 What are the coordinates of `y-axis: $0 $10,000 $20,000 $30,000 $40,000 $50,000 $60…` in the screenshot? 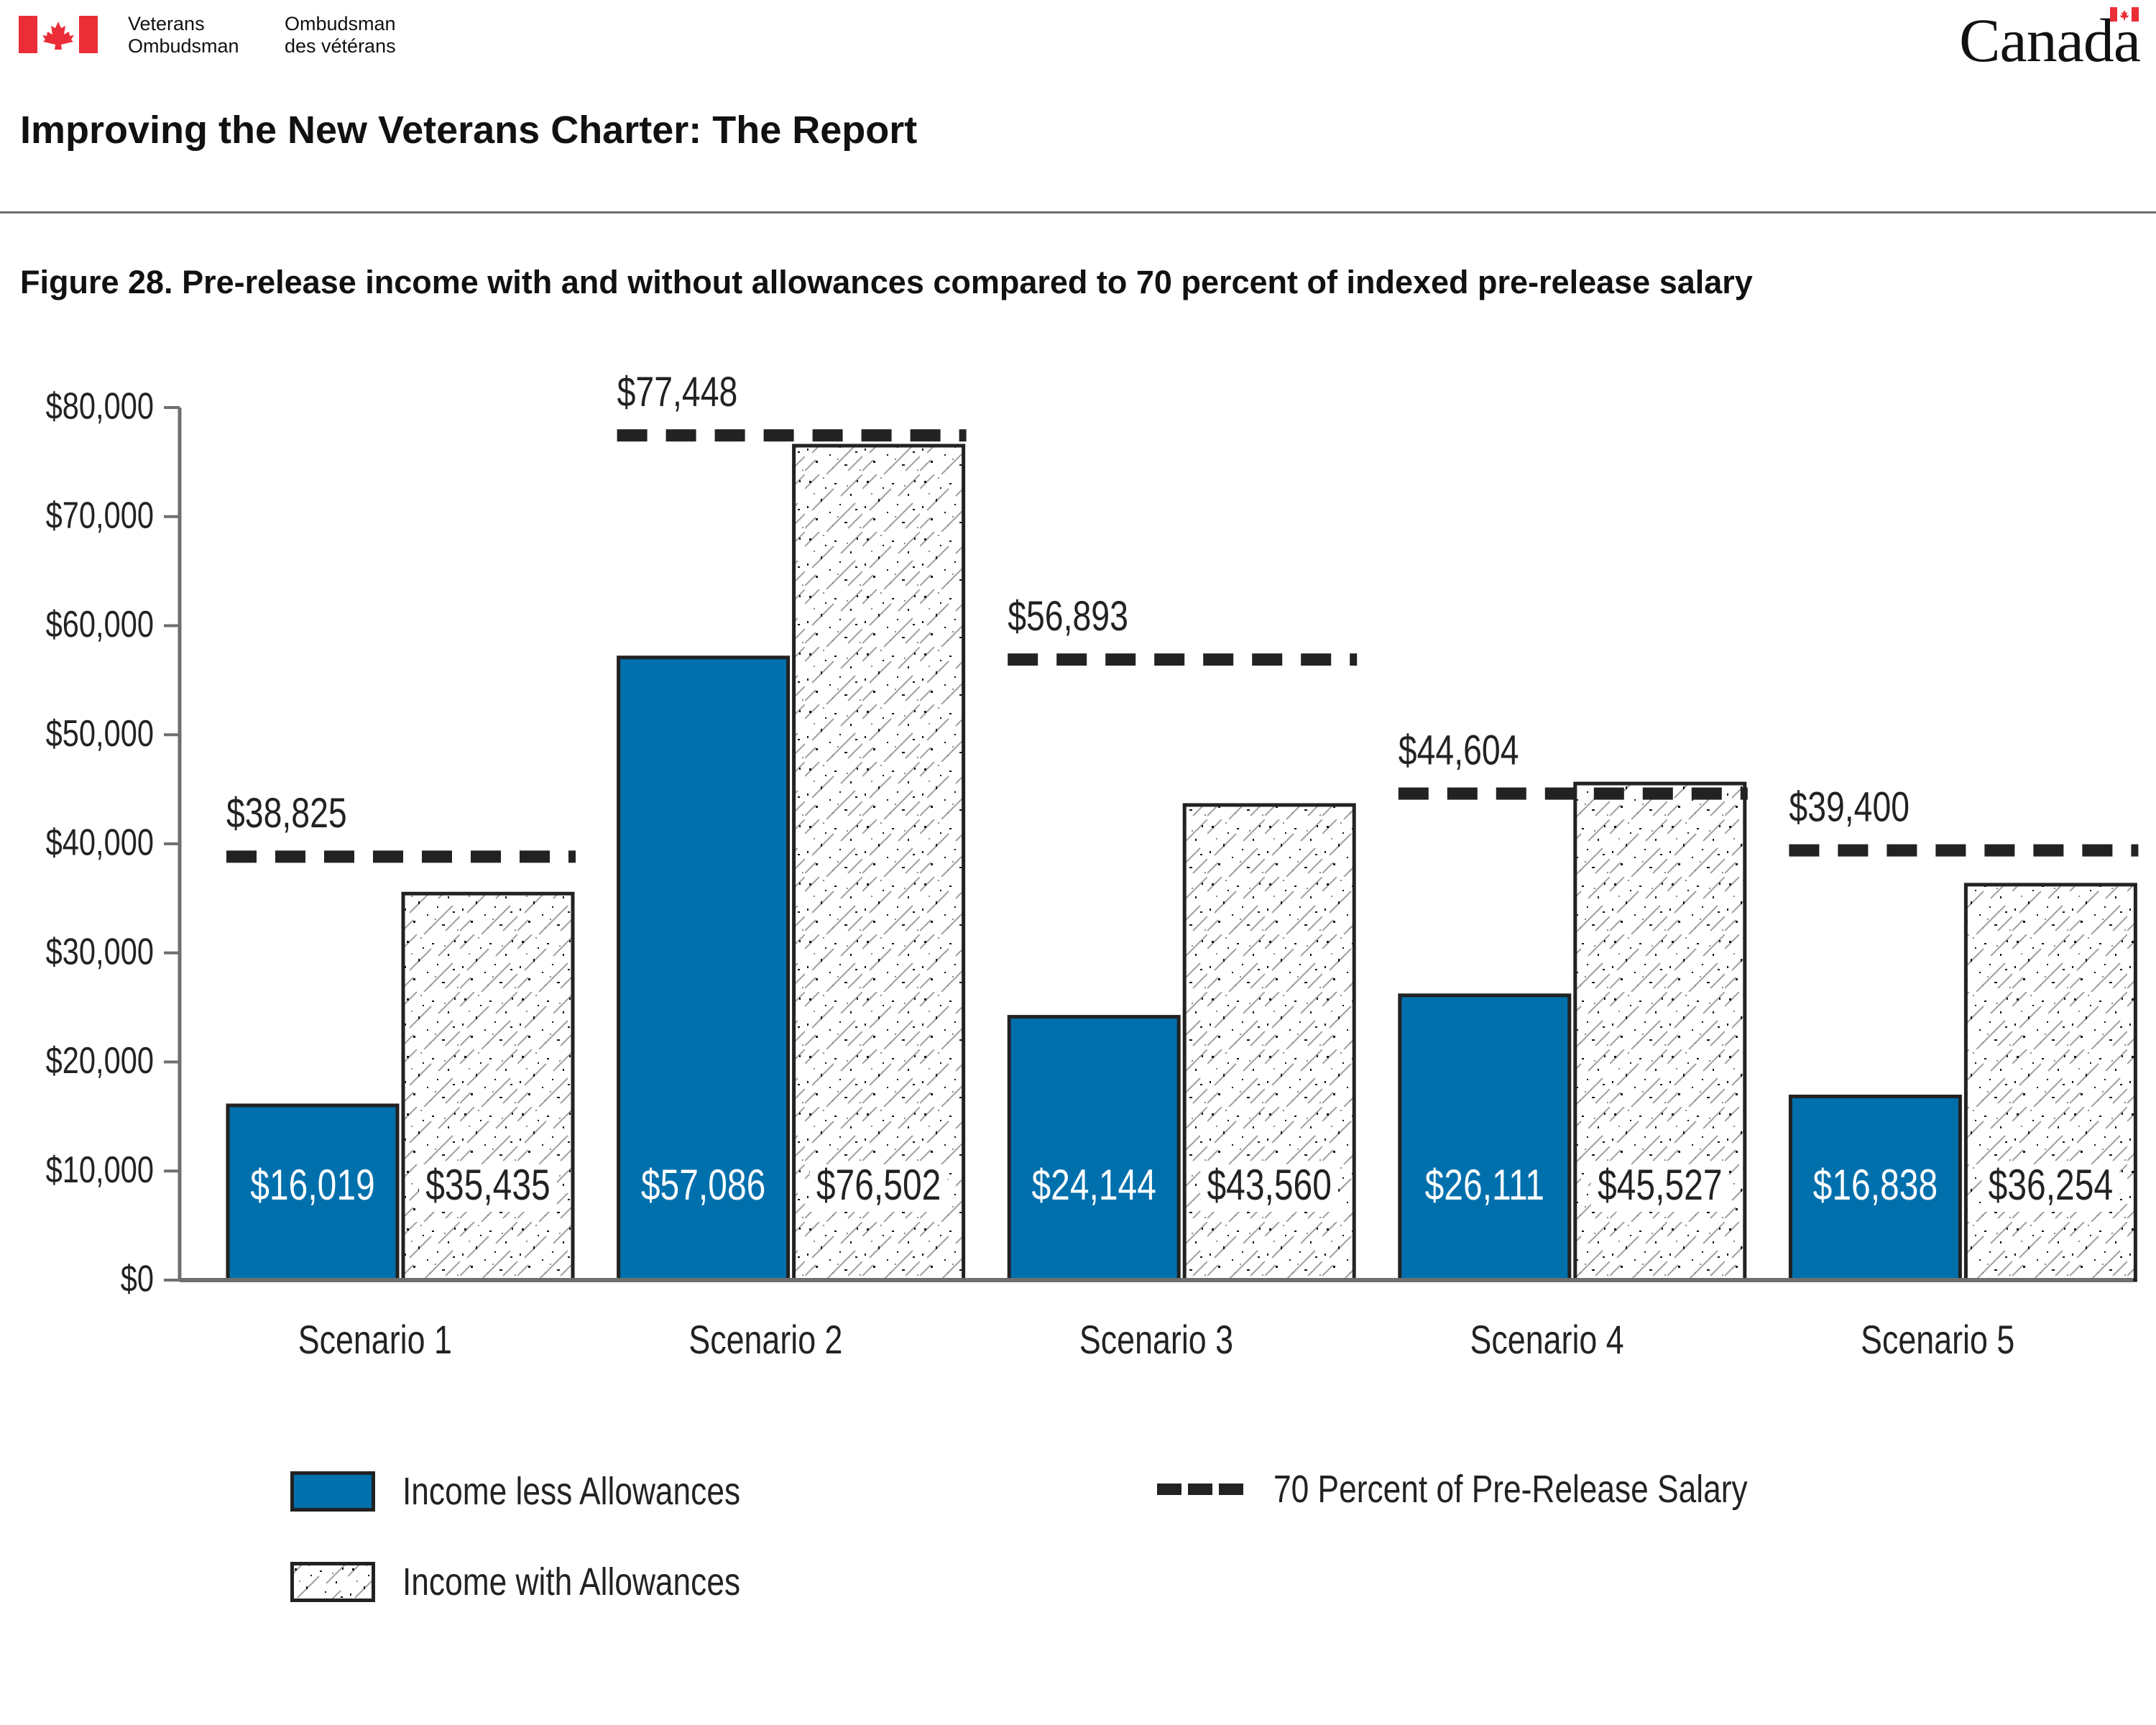 It's located at (114, 842).